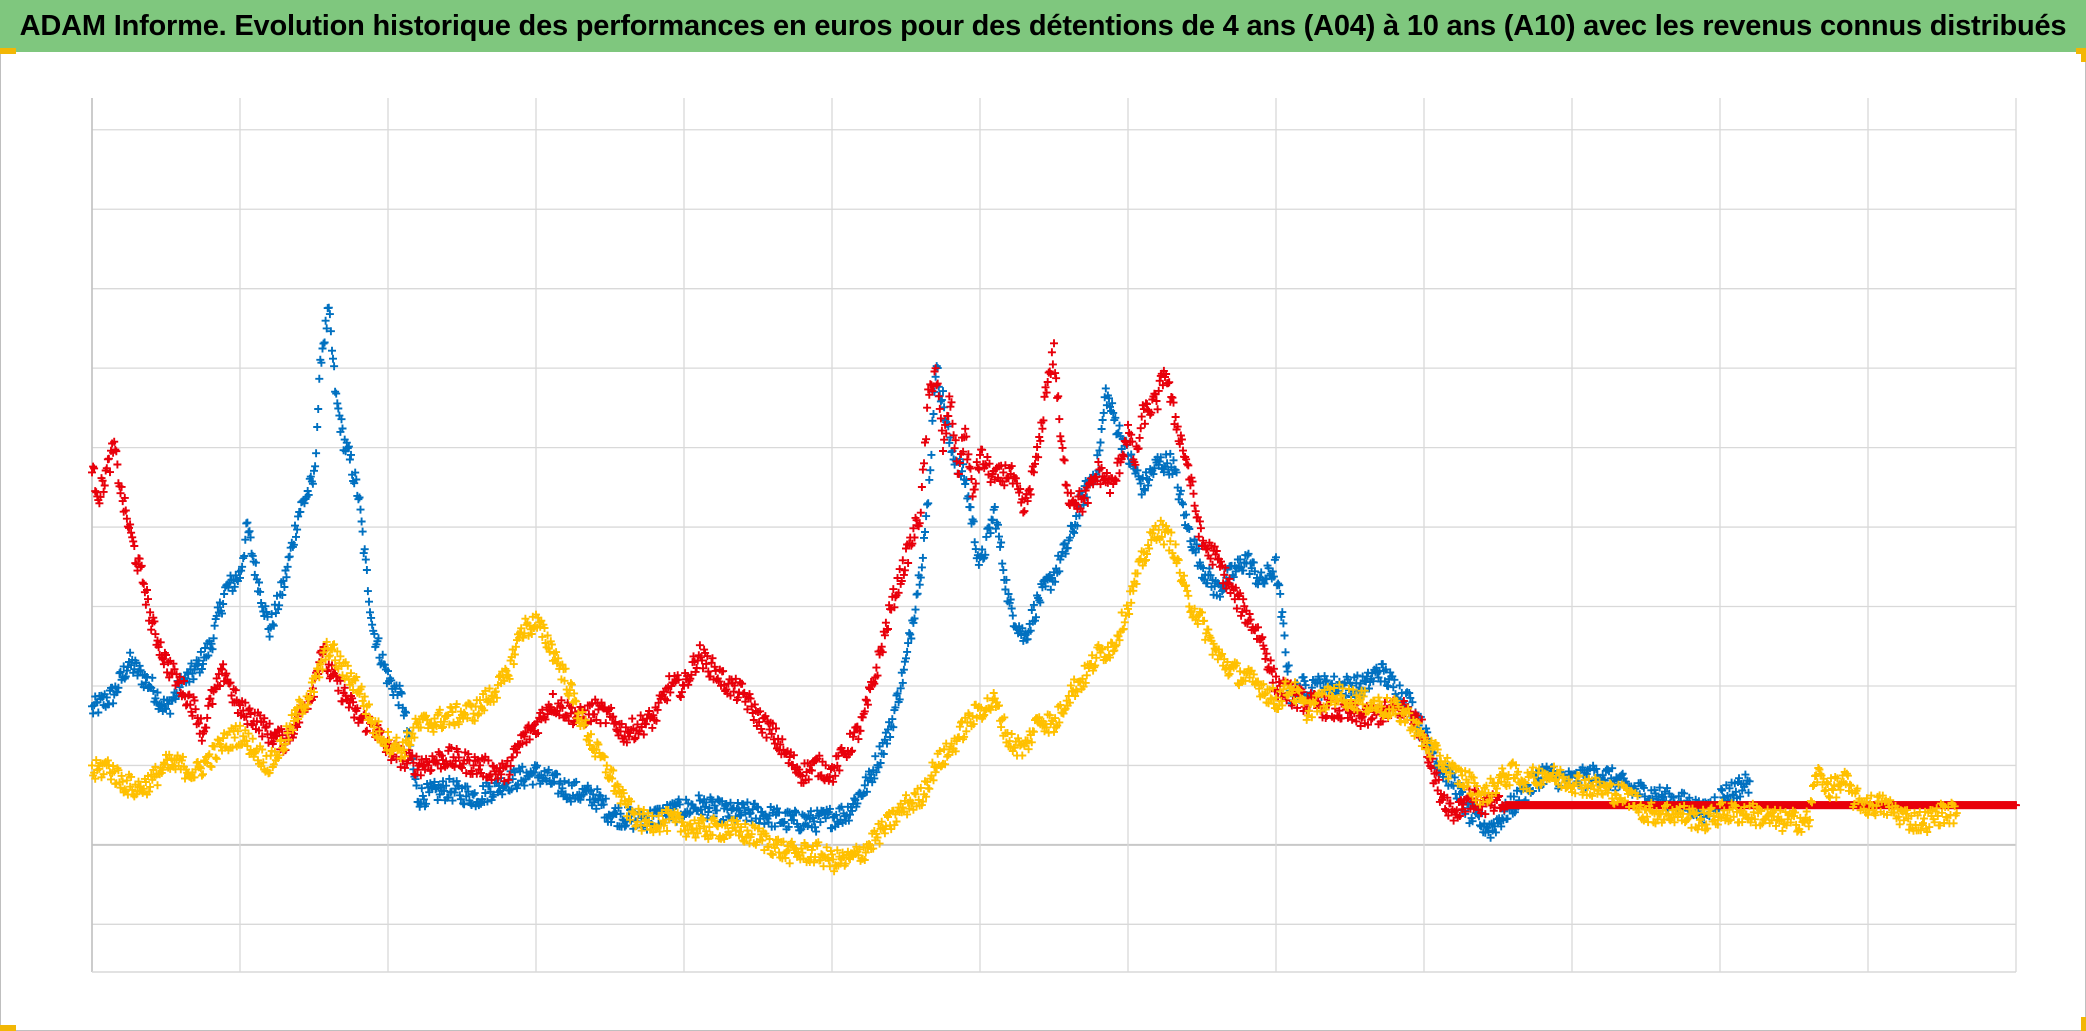 The height and width of the screenshot is (1031, 2086). I want to click on corner-mark-top-left, so click(8, 51).